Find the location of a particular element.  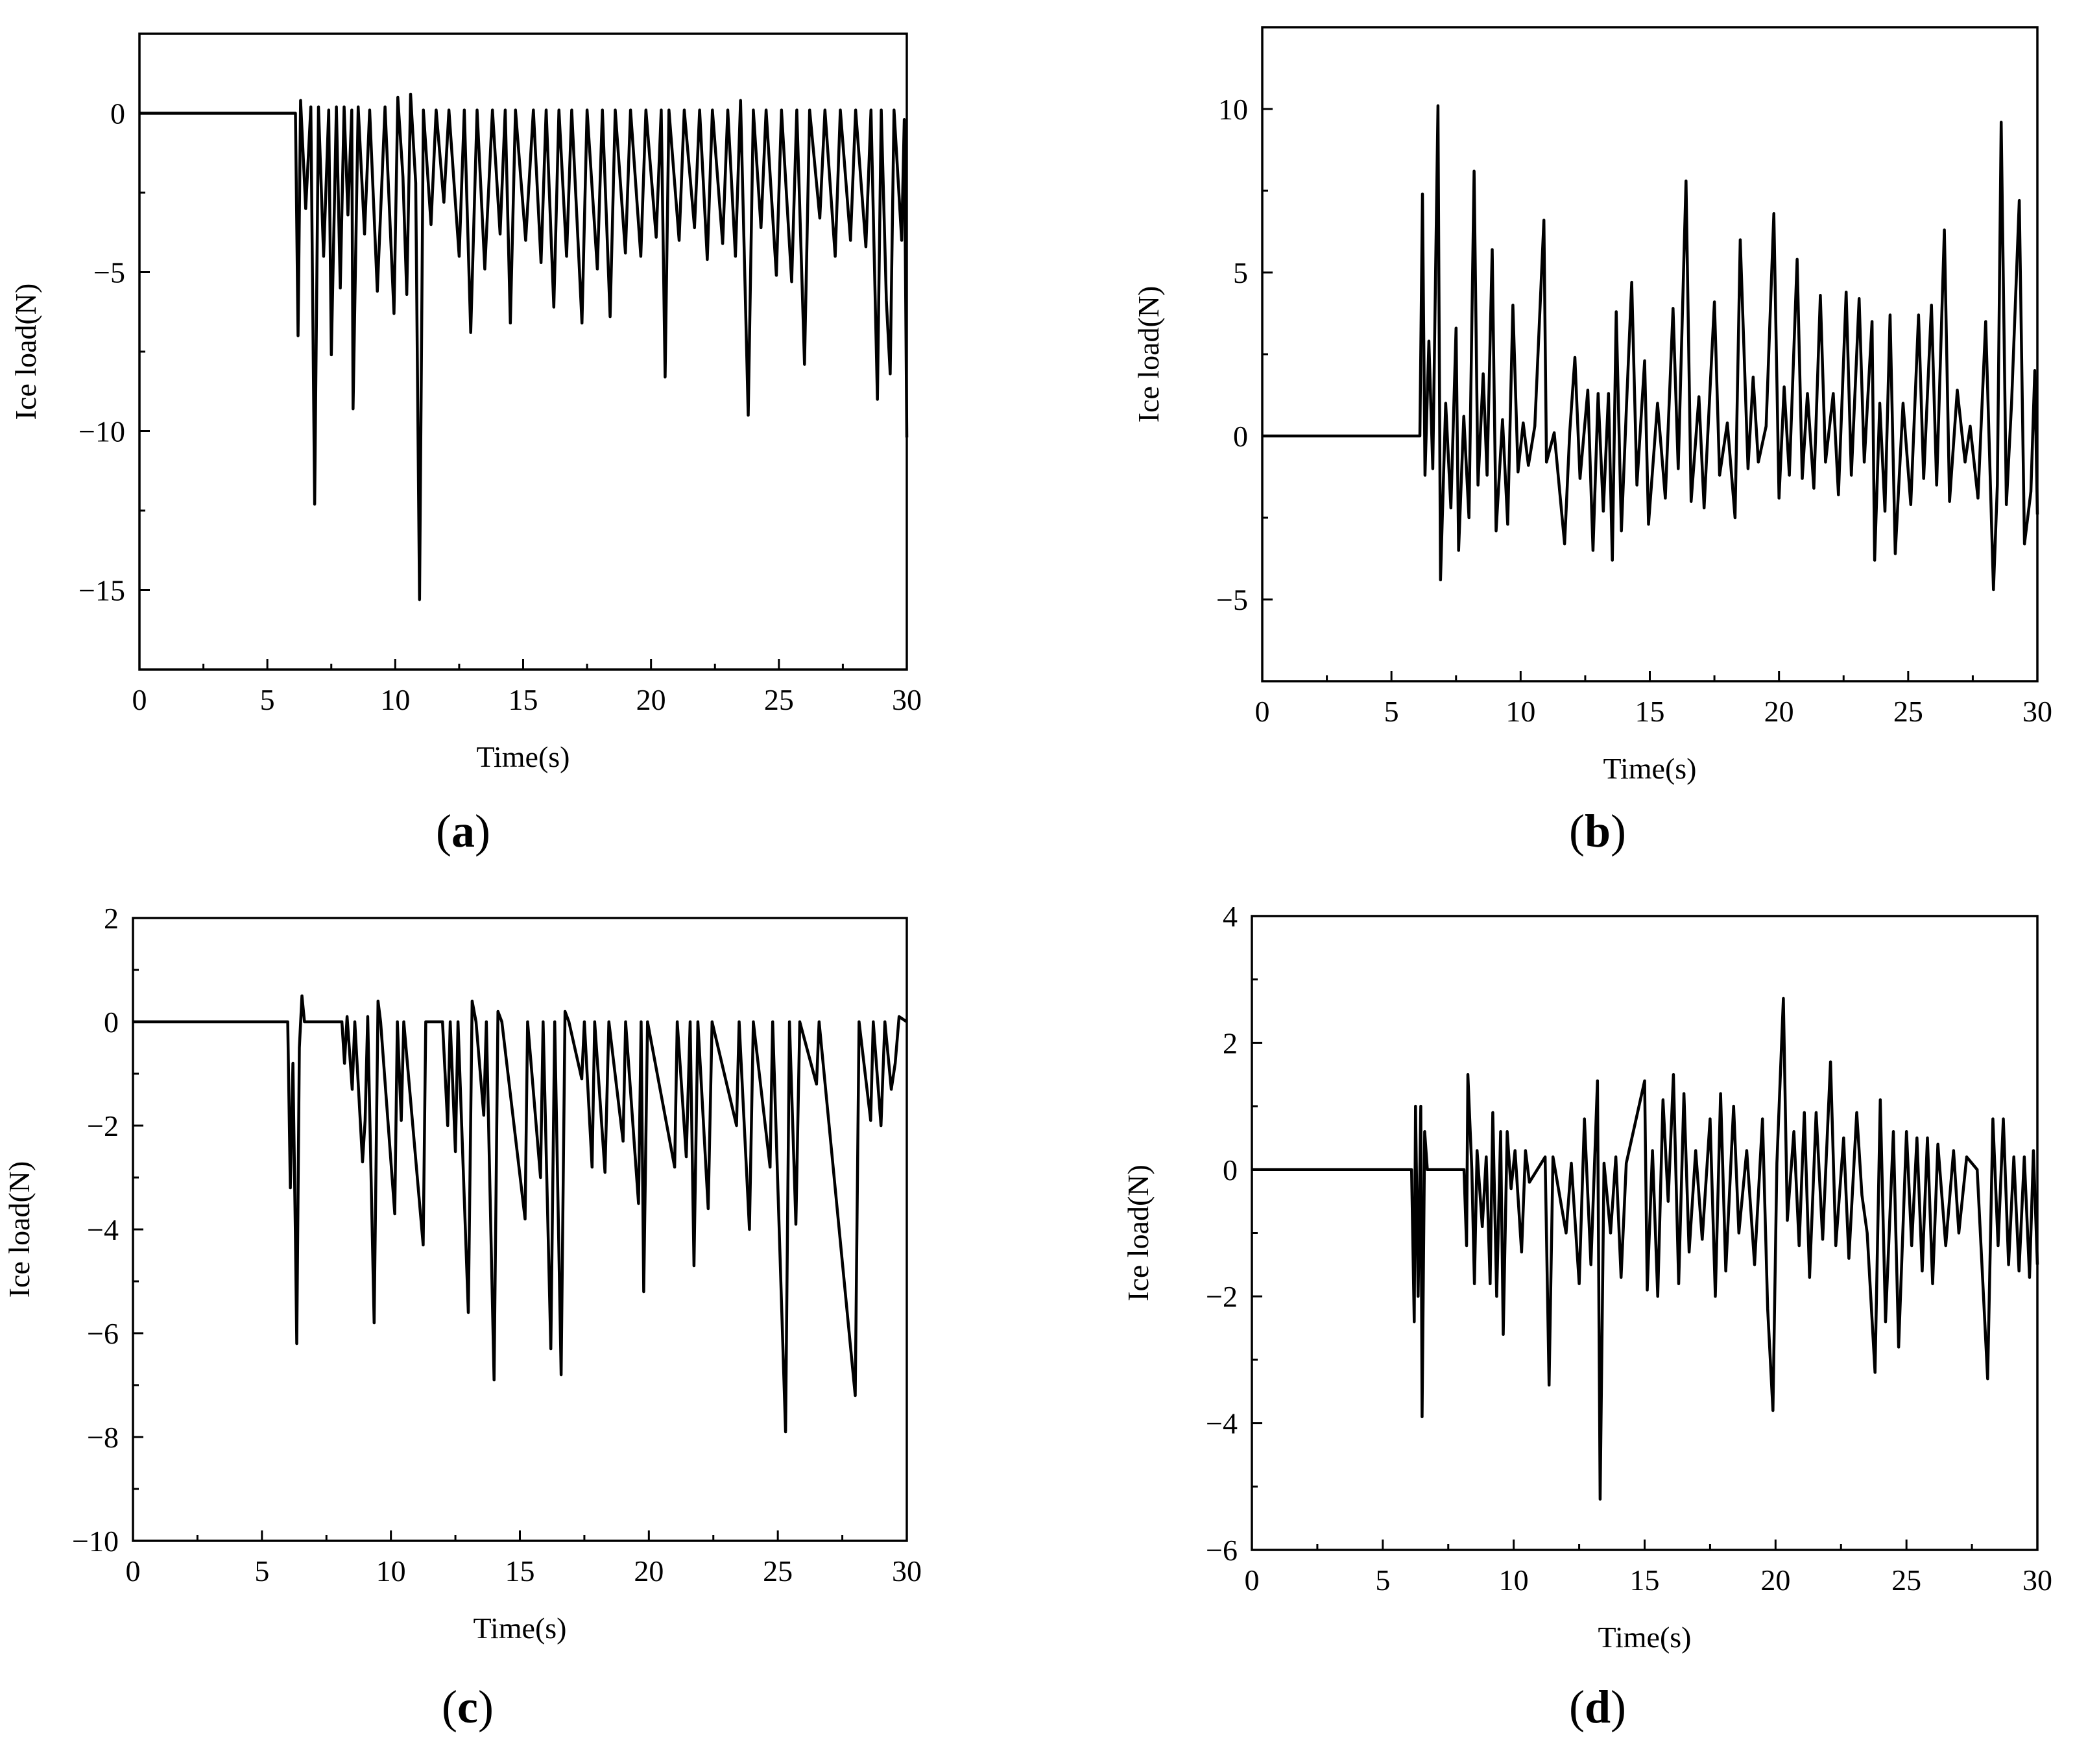

y-tick-label: 4 is located at coordinates (1230, 916).